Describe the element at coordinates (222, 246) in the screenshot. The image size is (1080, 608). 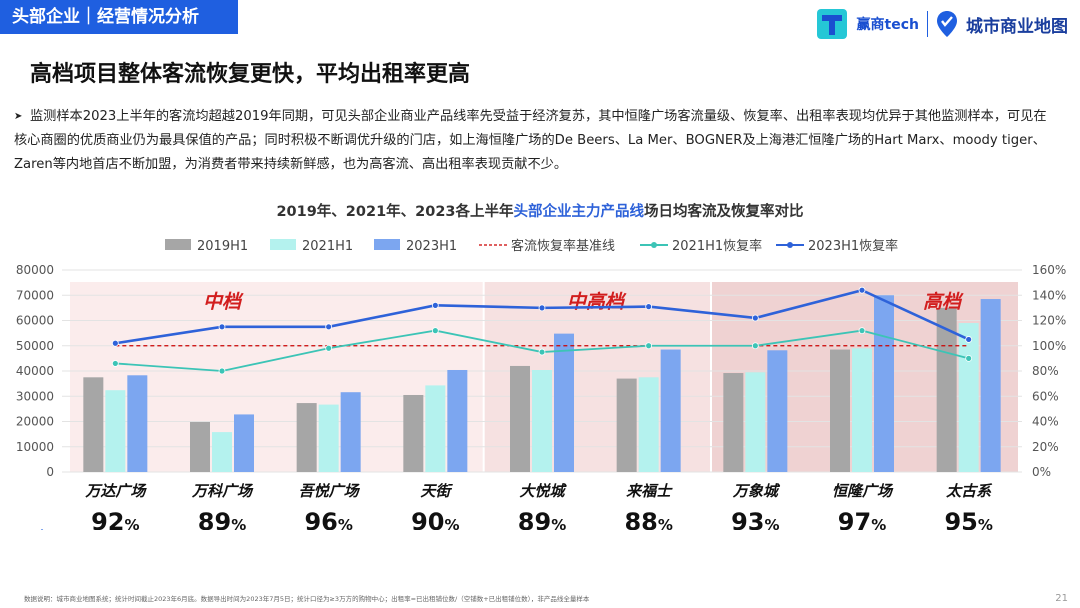
I see `legend-label: 2019H1` at that location.